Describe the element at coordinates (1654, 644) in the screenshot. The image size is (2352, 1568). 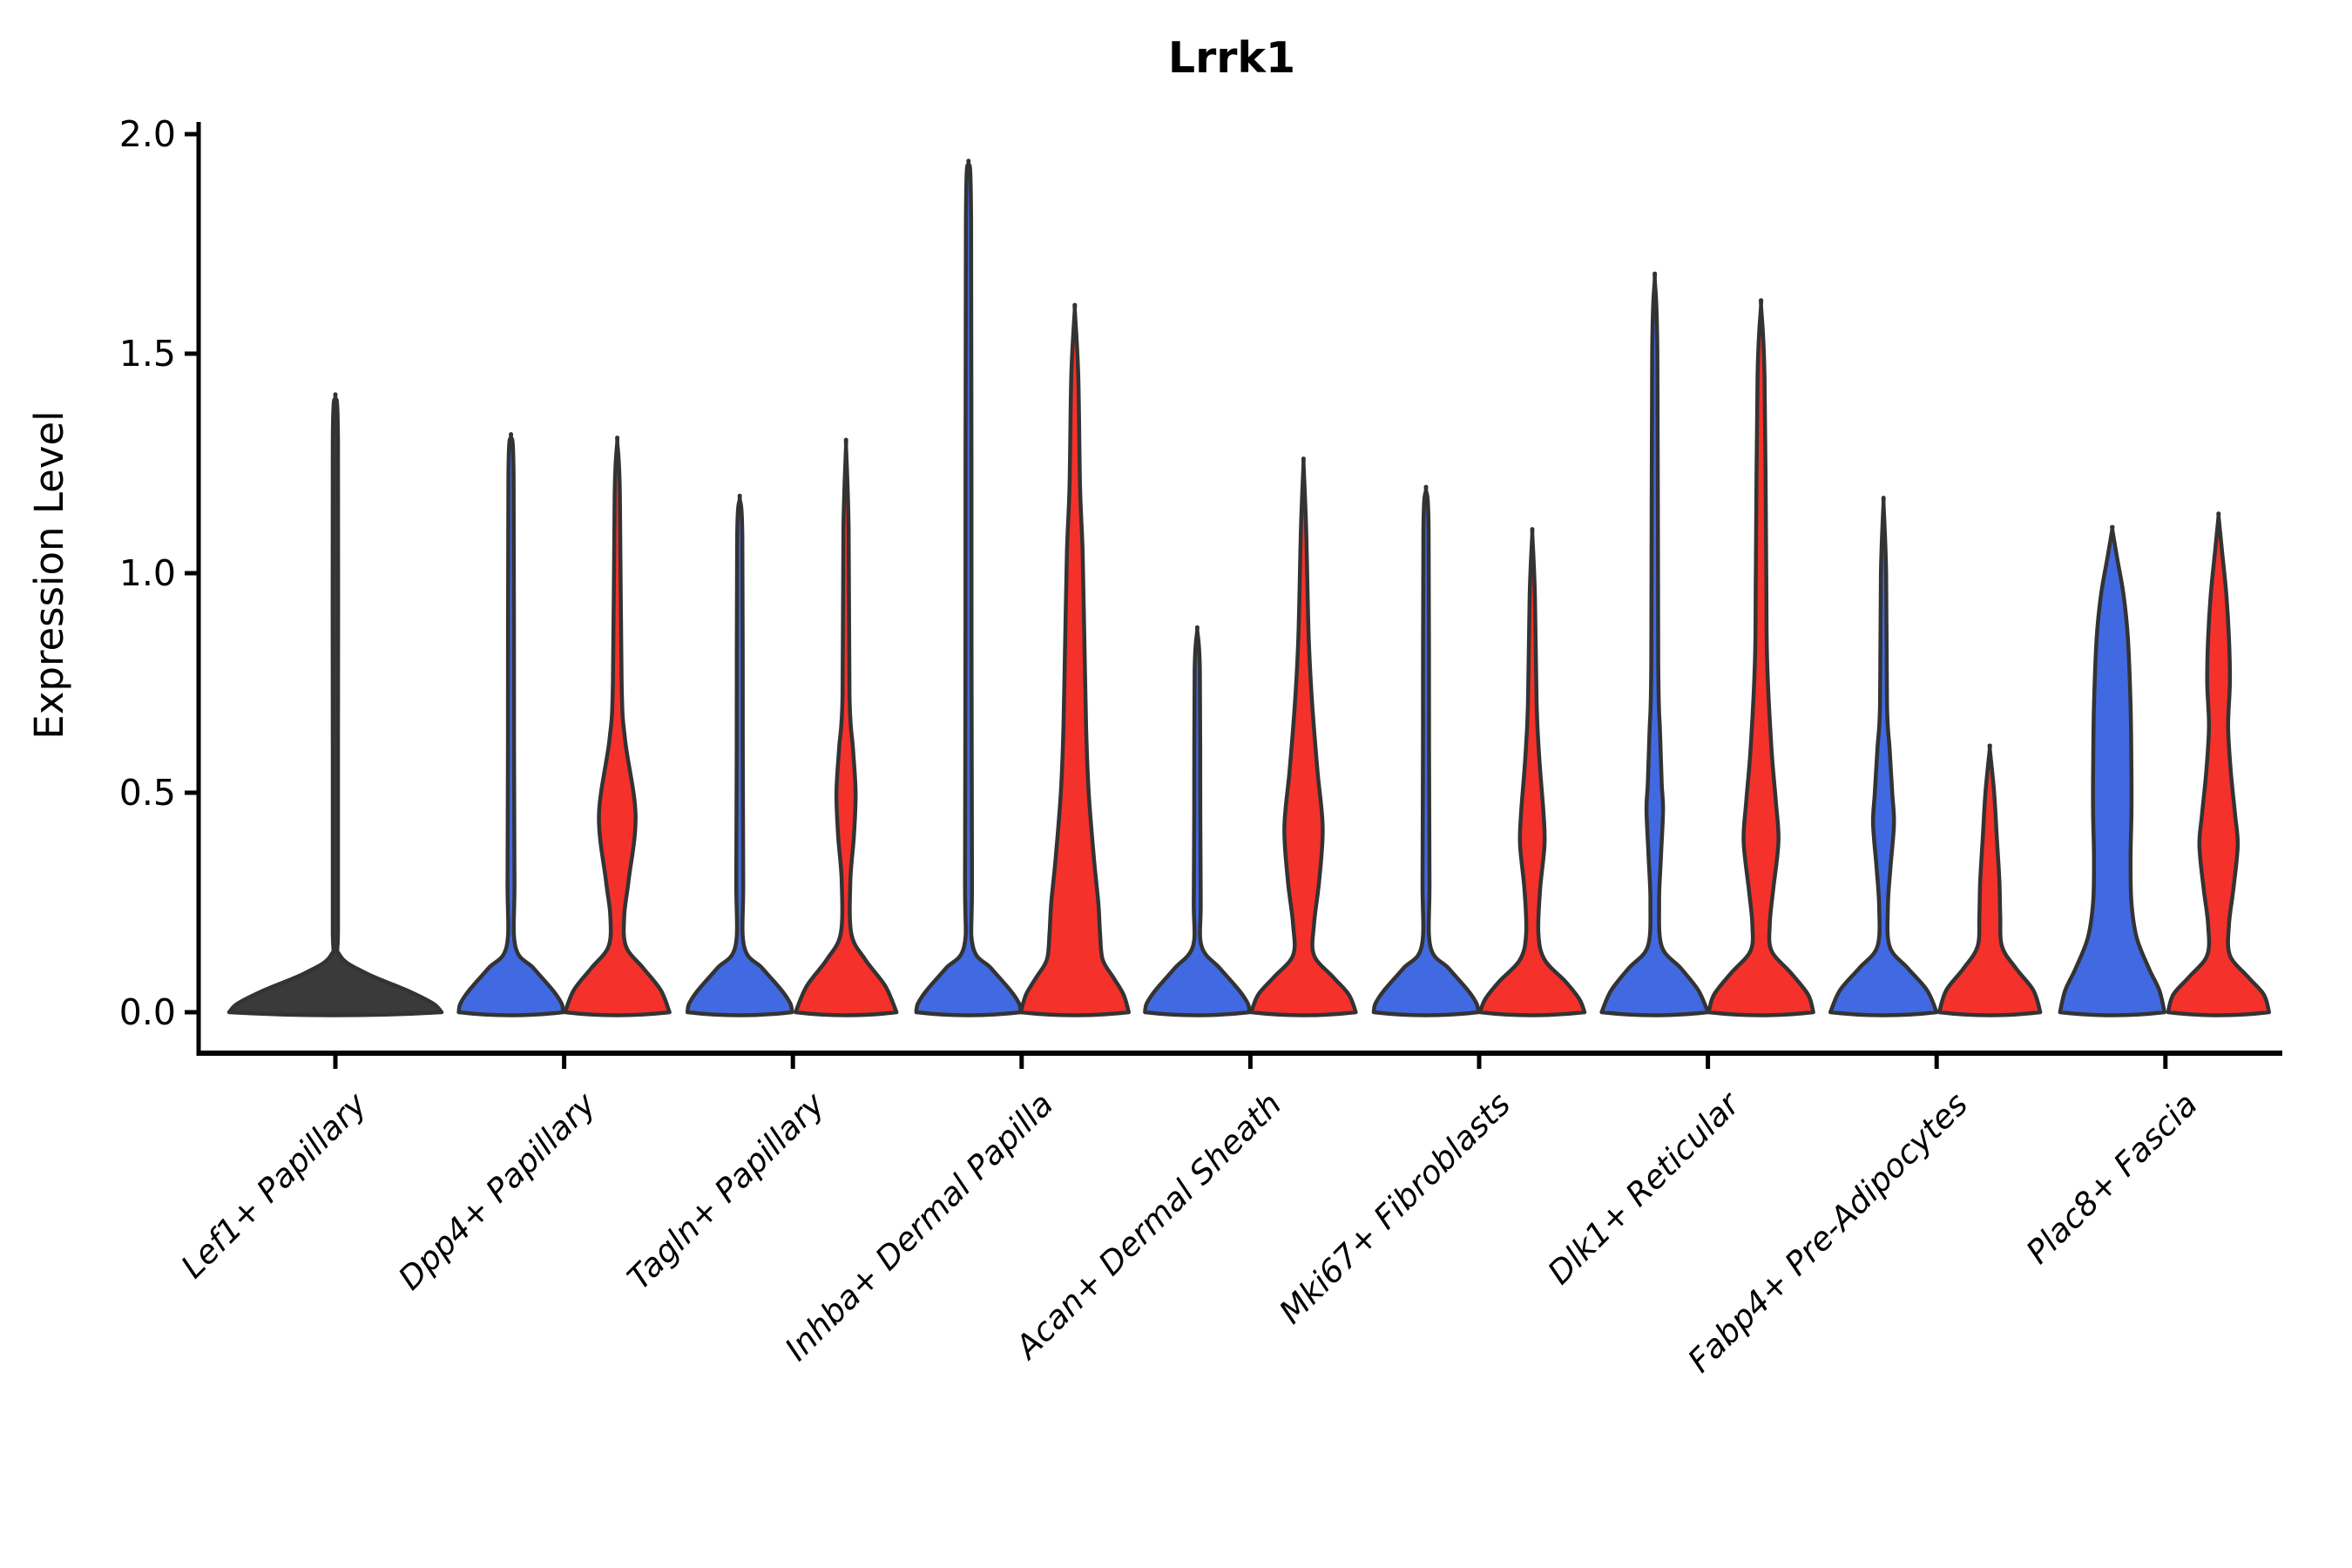
I see `violin-6-group_blue` at that location.